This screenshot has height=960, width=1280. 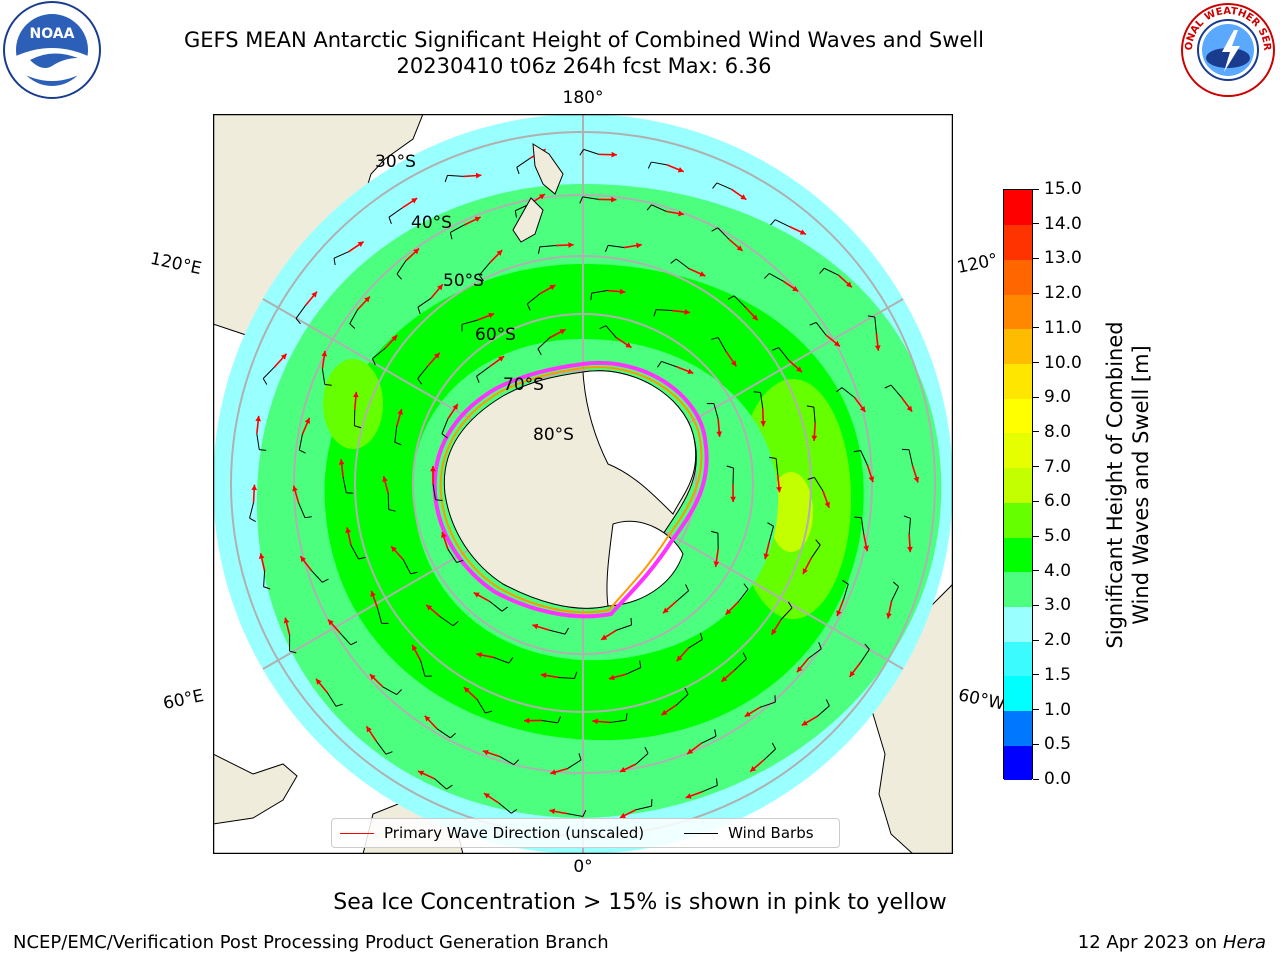 I want to click on colorbar-tick-label: 3.0, so click(x=1052, y=605).